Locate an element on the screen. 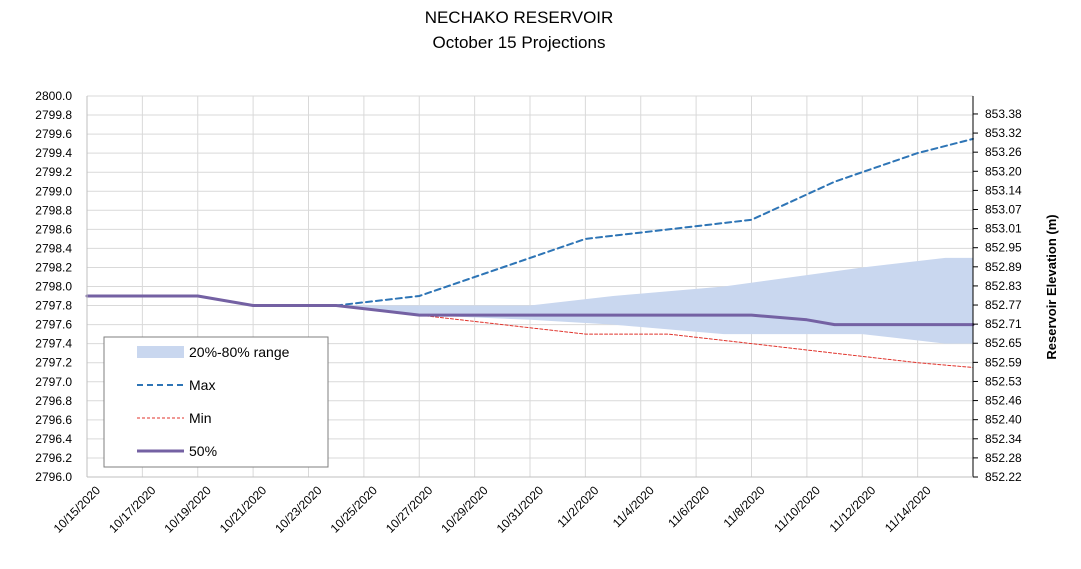 This screenshot has width=1081, height=569. y-tick-label: 2796.2 is located at coordinates (53, 458).